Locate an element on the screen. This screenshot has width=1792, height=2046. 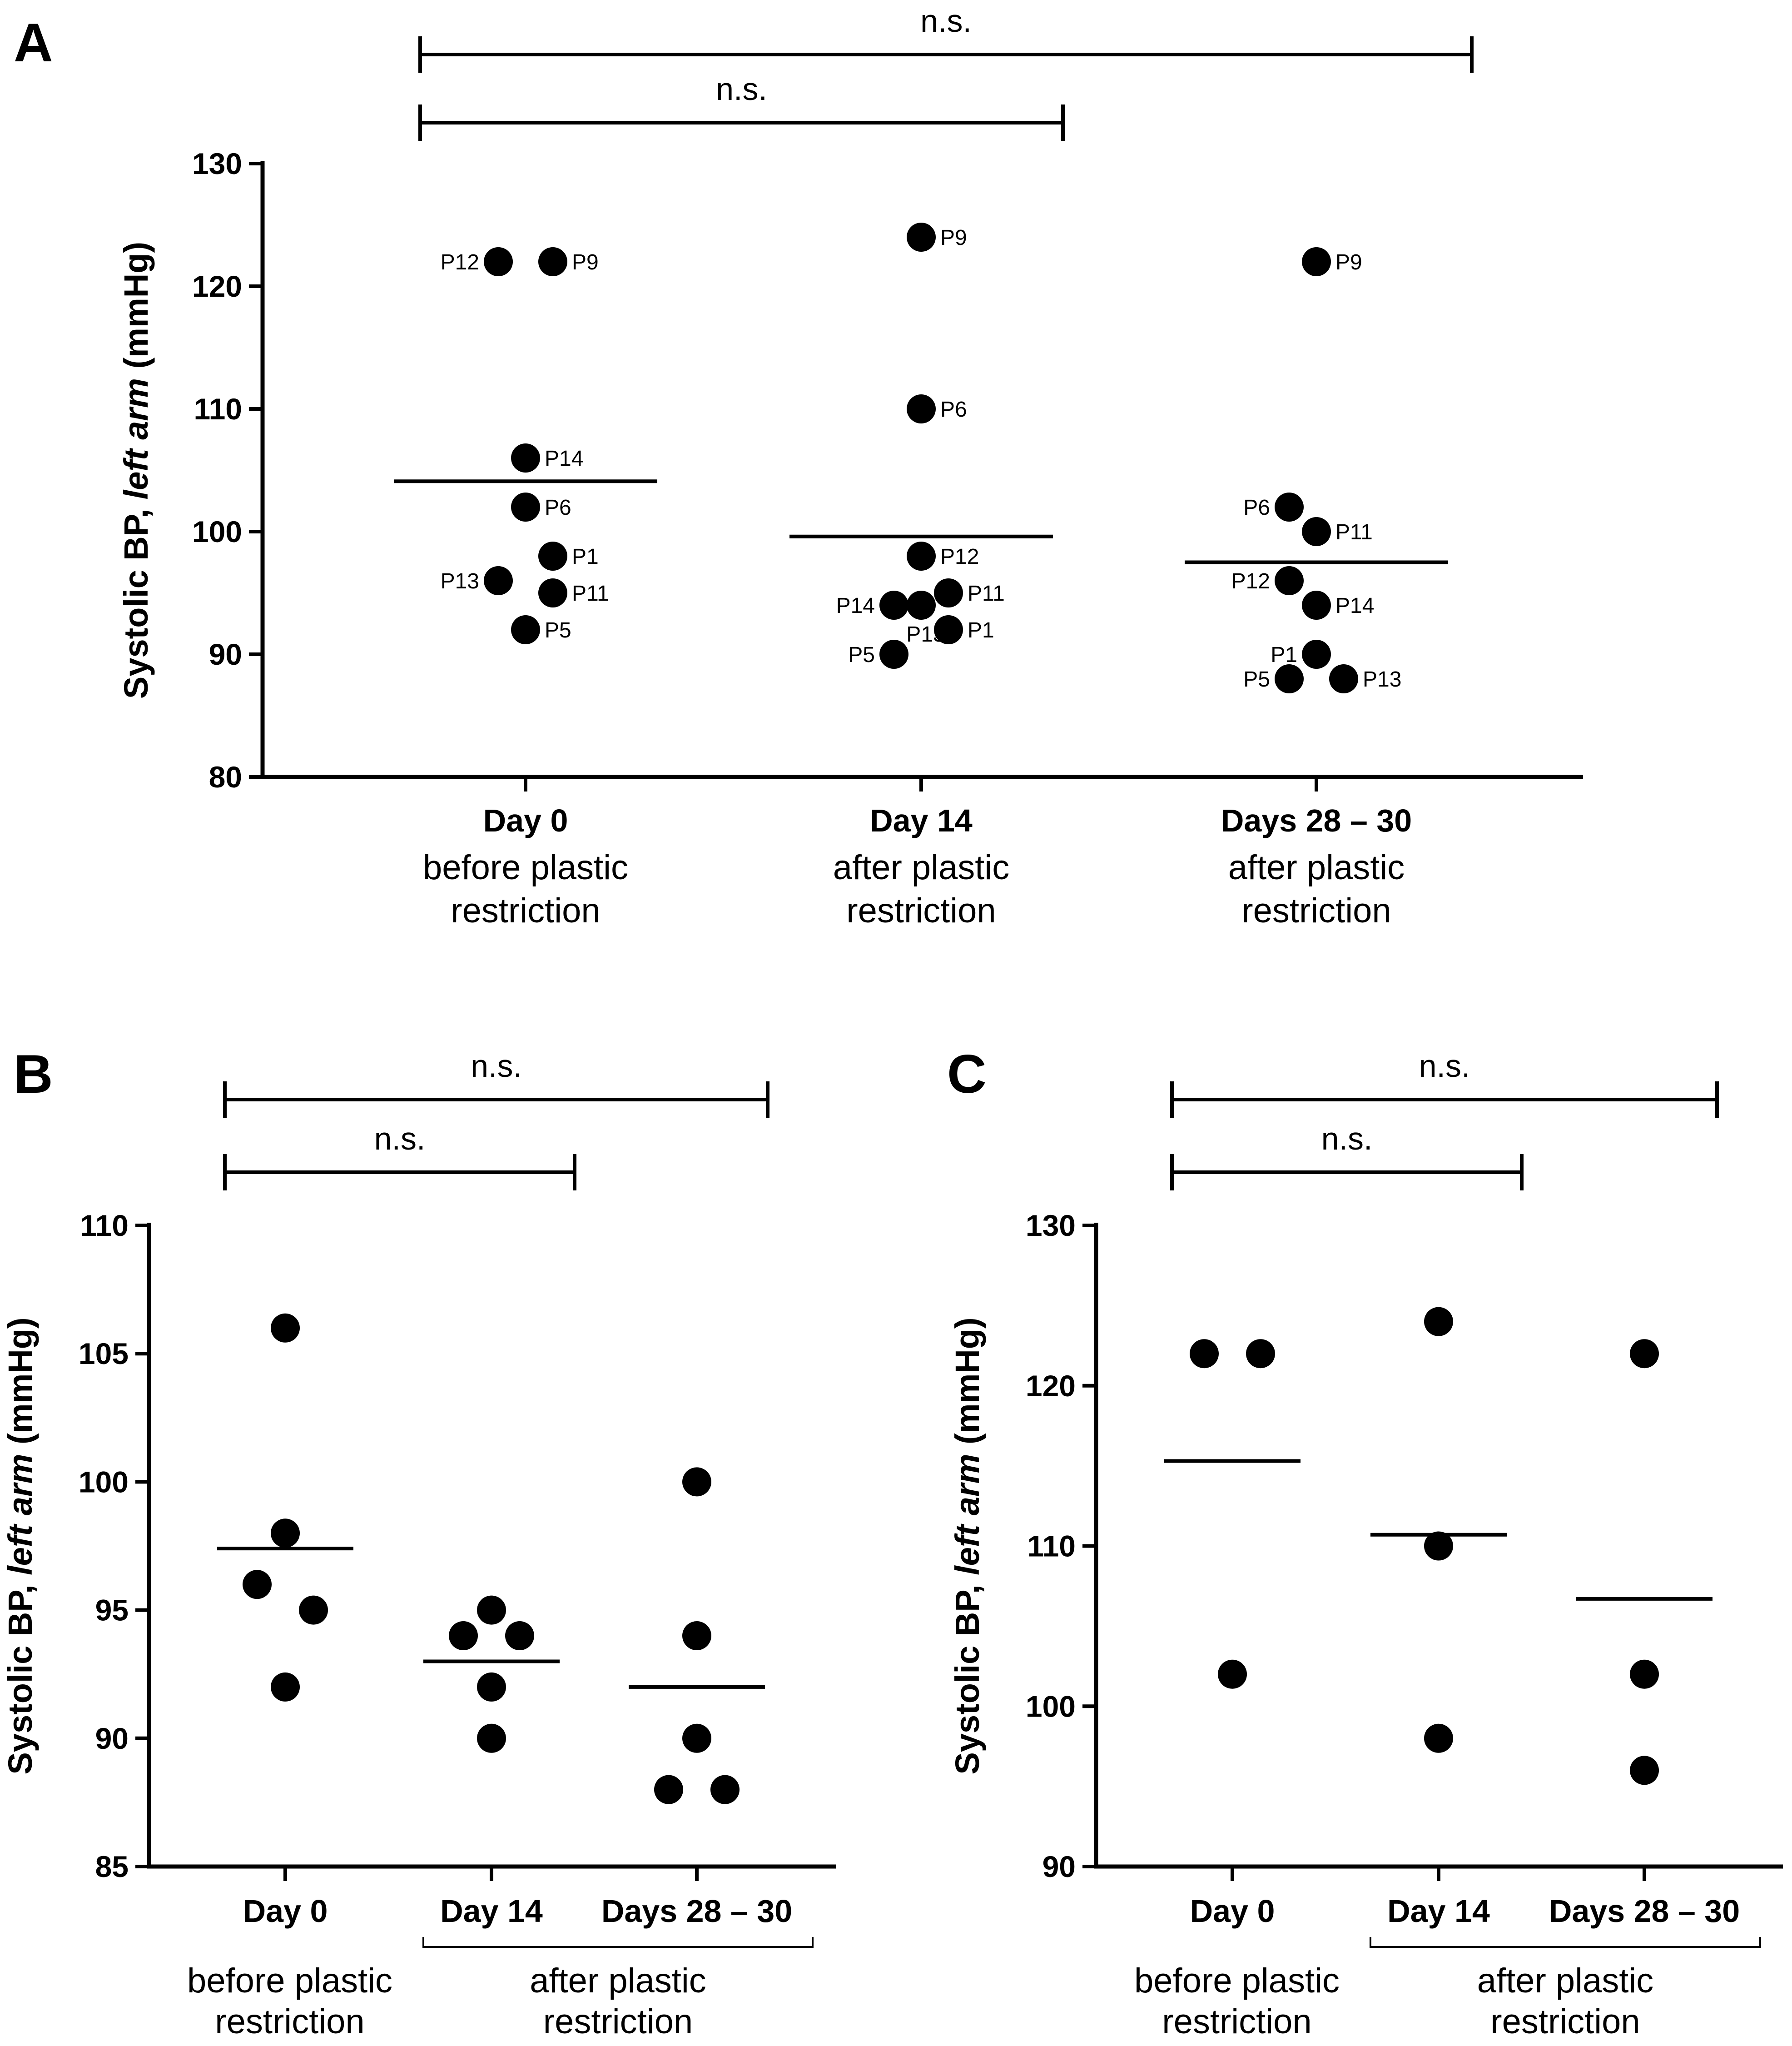
group-label: before plastic is located at coordinates (1237, 1980).